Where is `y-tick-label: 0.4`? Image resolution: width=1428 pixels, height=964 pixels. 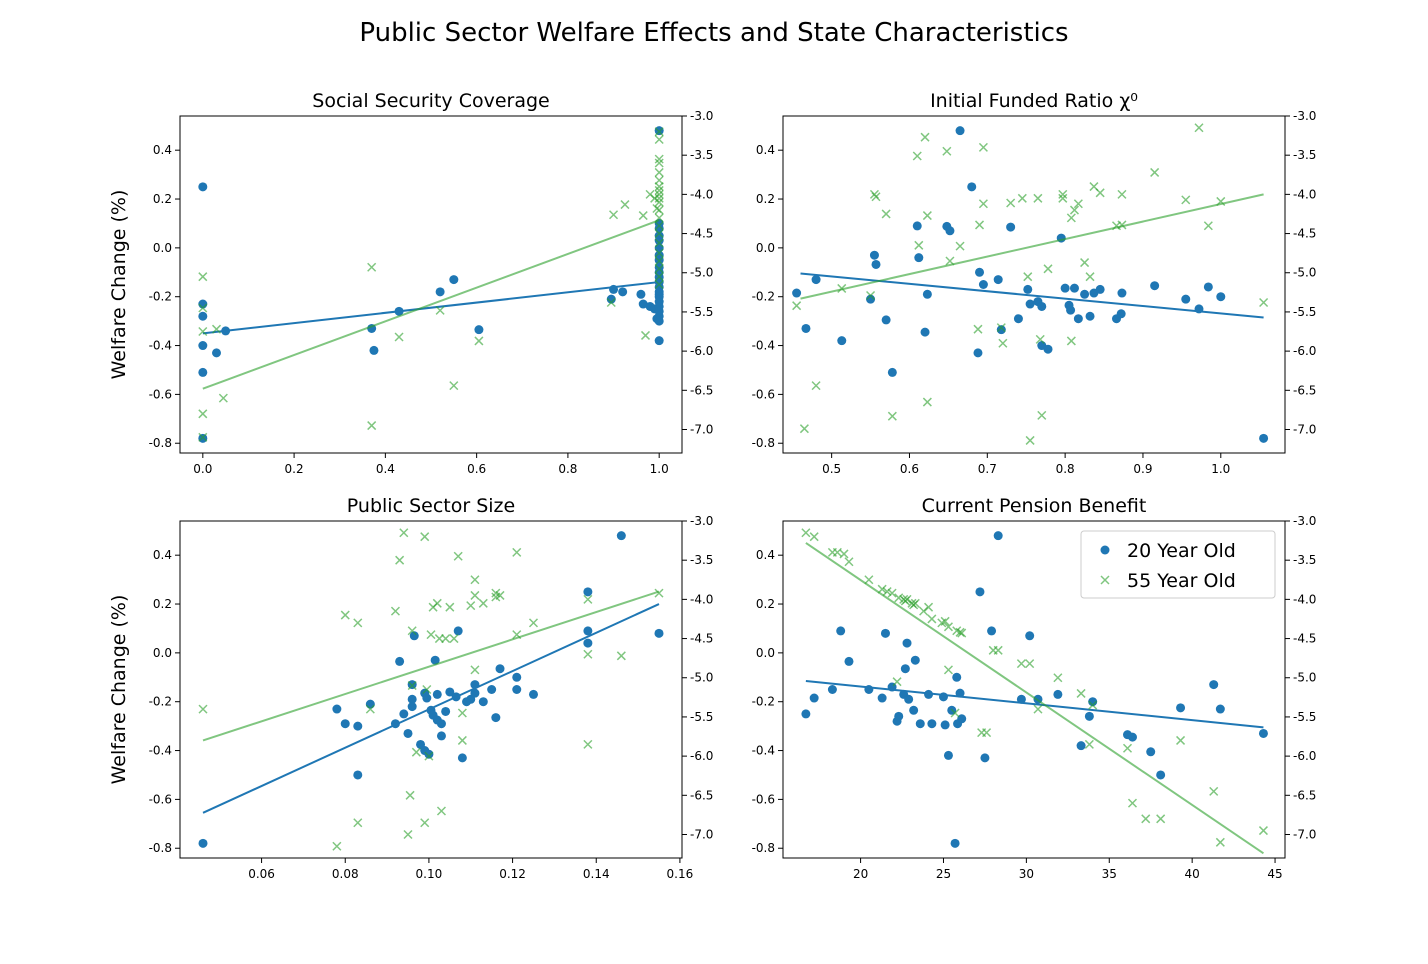
y-tick-label: 0.4 is located at coordinates (765, 150).